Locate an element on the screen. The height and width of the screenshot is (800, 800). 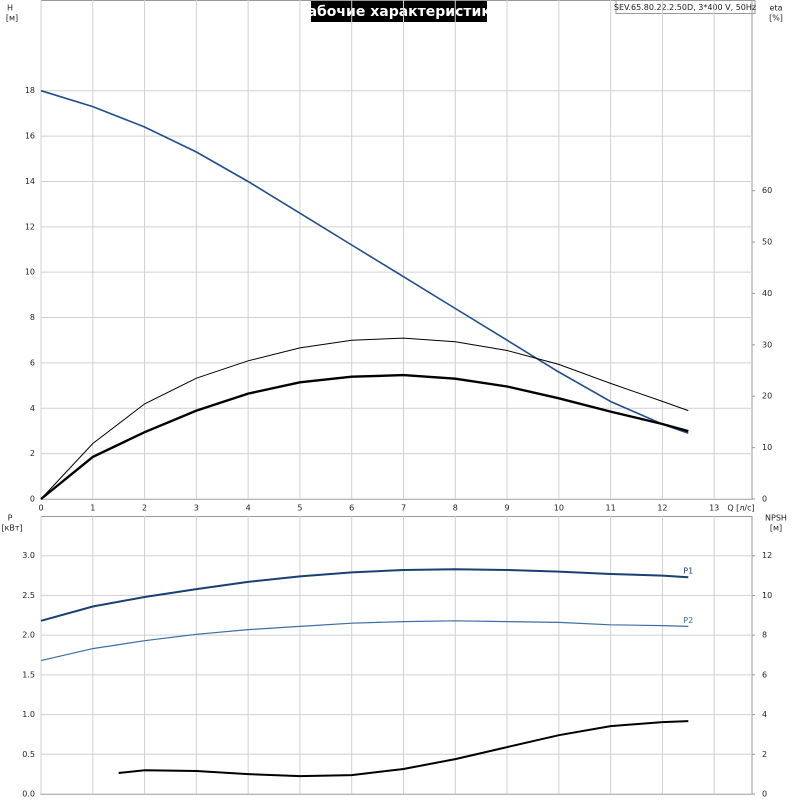
x-tick-label: 9 is located at coordinates (507, 508).